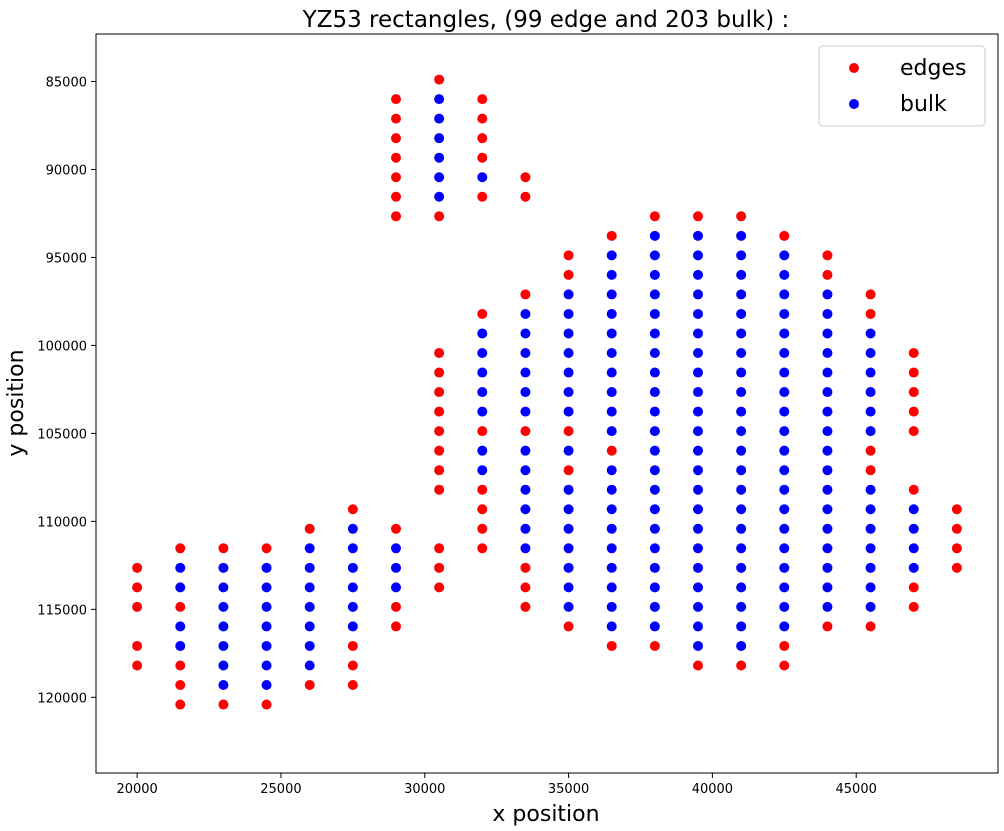 This screenshot has width=1004, height=831. I want to click on legend-edges-marker, so click(854, 68).